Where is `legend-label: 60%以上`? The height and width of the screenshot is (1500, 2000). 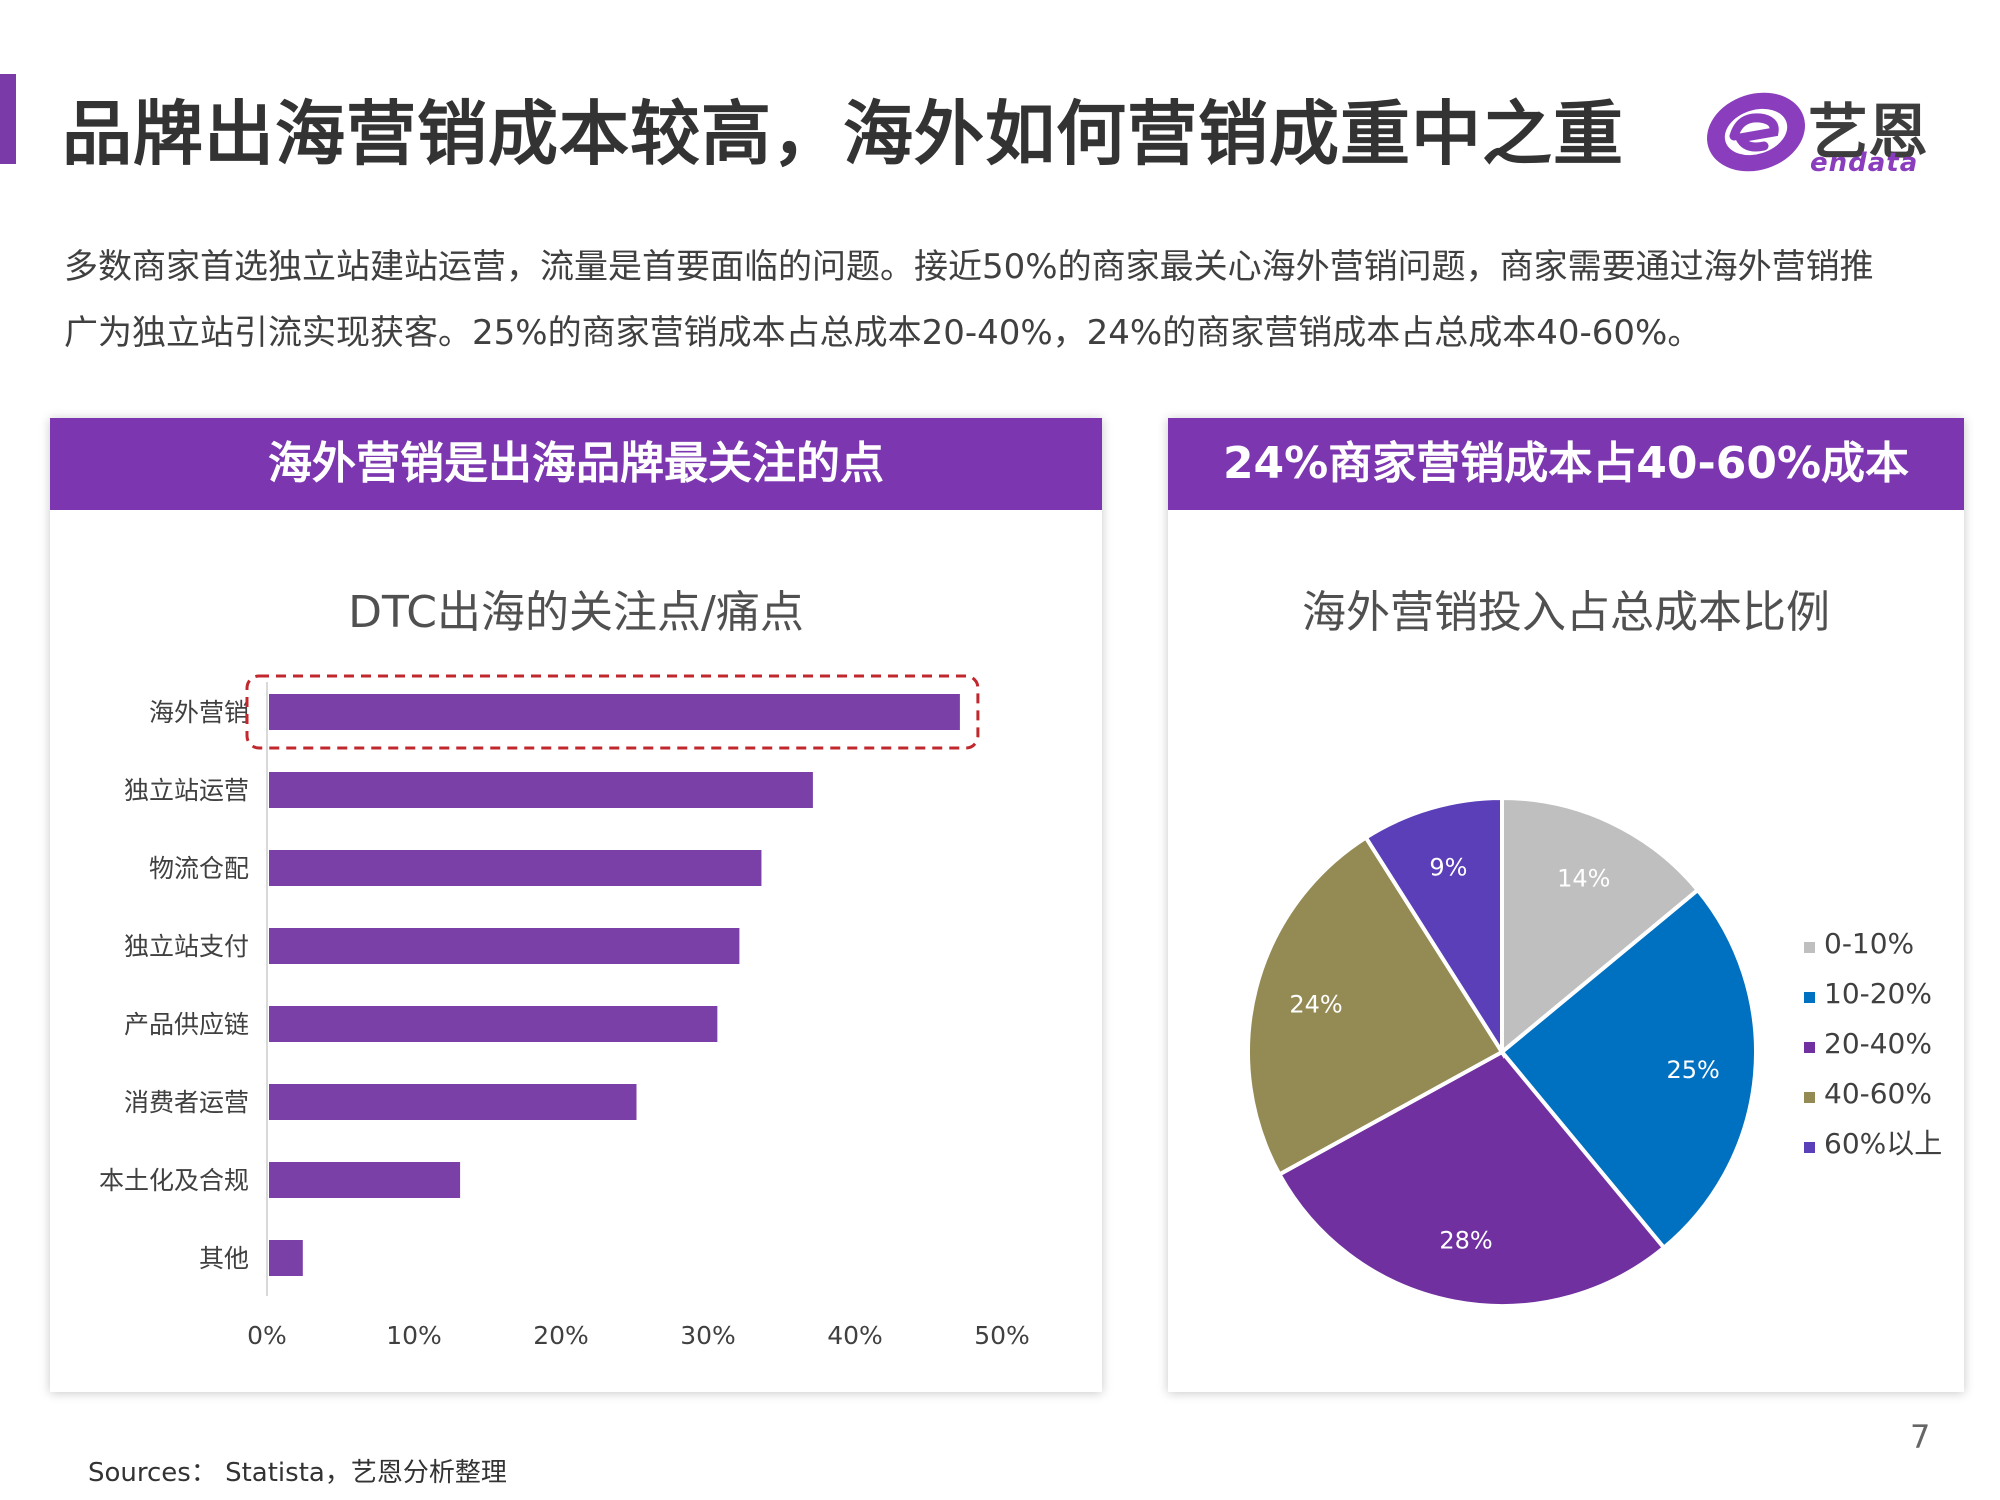 legend-label: 60%以上 is located at coordinates (1883, 1143).